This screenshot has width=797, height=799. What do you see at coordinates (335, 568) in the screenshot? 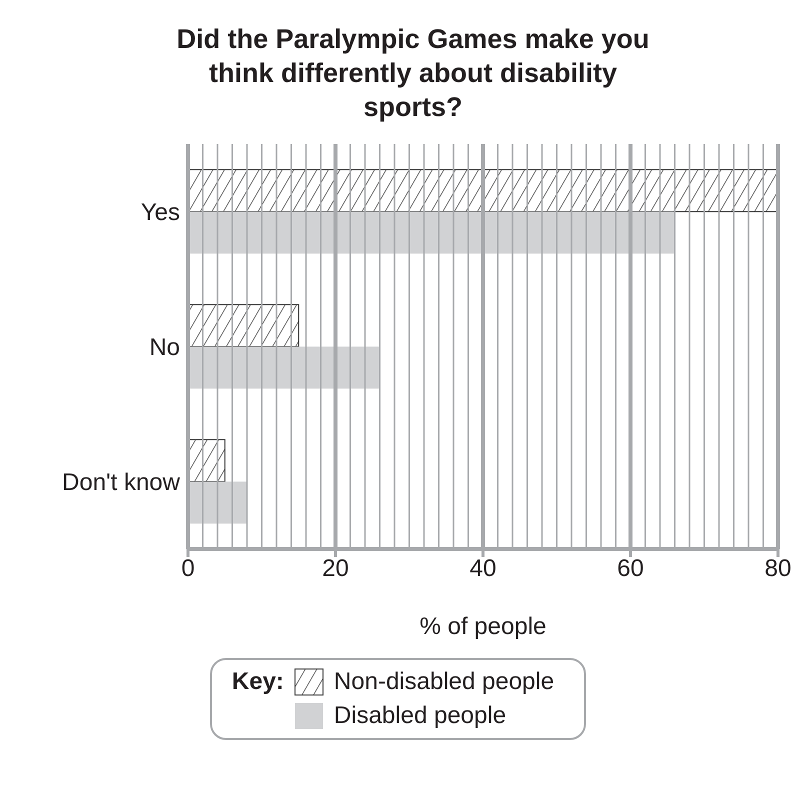
I see `x-tick-label: 20` at bounding box center [335, 568].